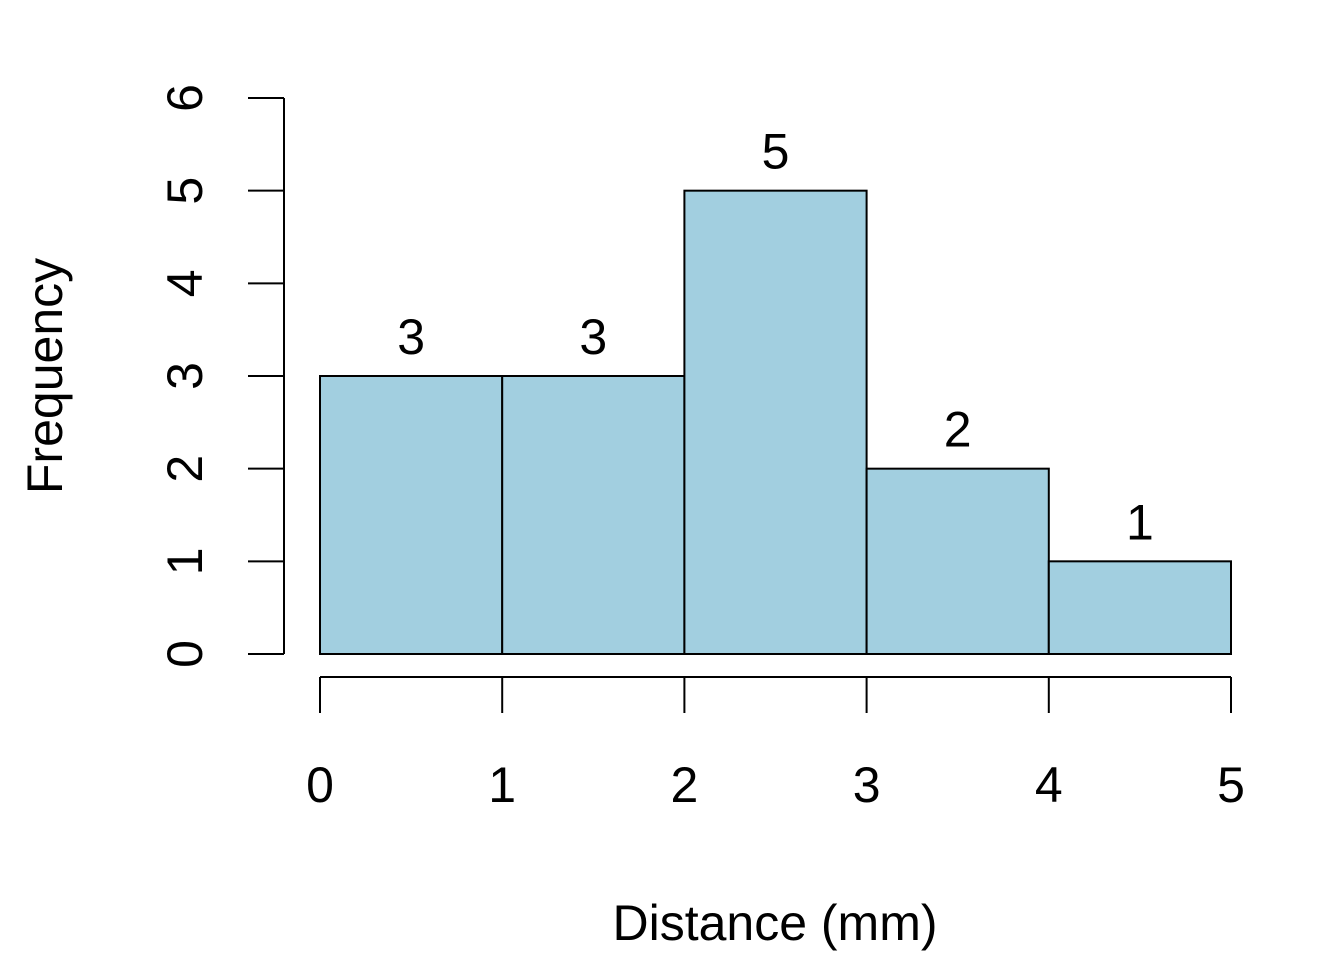 The width and height of the screenshot is (1344, 960). What do you see at coordinates (1140, 522) in the screenshot?
I see `bar-value-label: 1` at bounding box center [1140, 522].